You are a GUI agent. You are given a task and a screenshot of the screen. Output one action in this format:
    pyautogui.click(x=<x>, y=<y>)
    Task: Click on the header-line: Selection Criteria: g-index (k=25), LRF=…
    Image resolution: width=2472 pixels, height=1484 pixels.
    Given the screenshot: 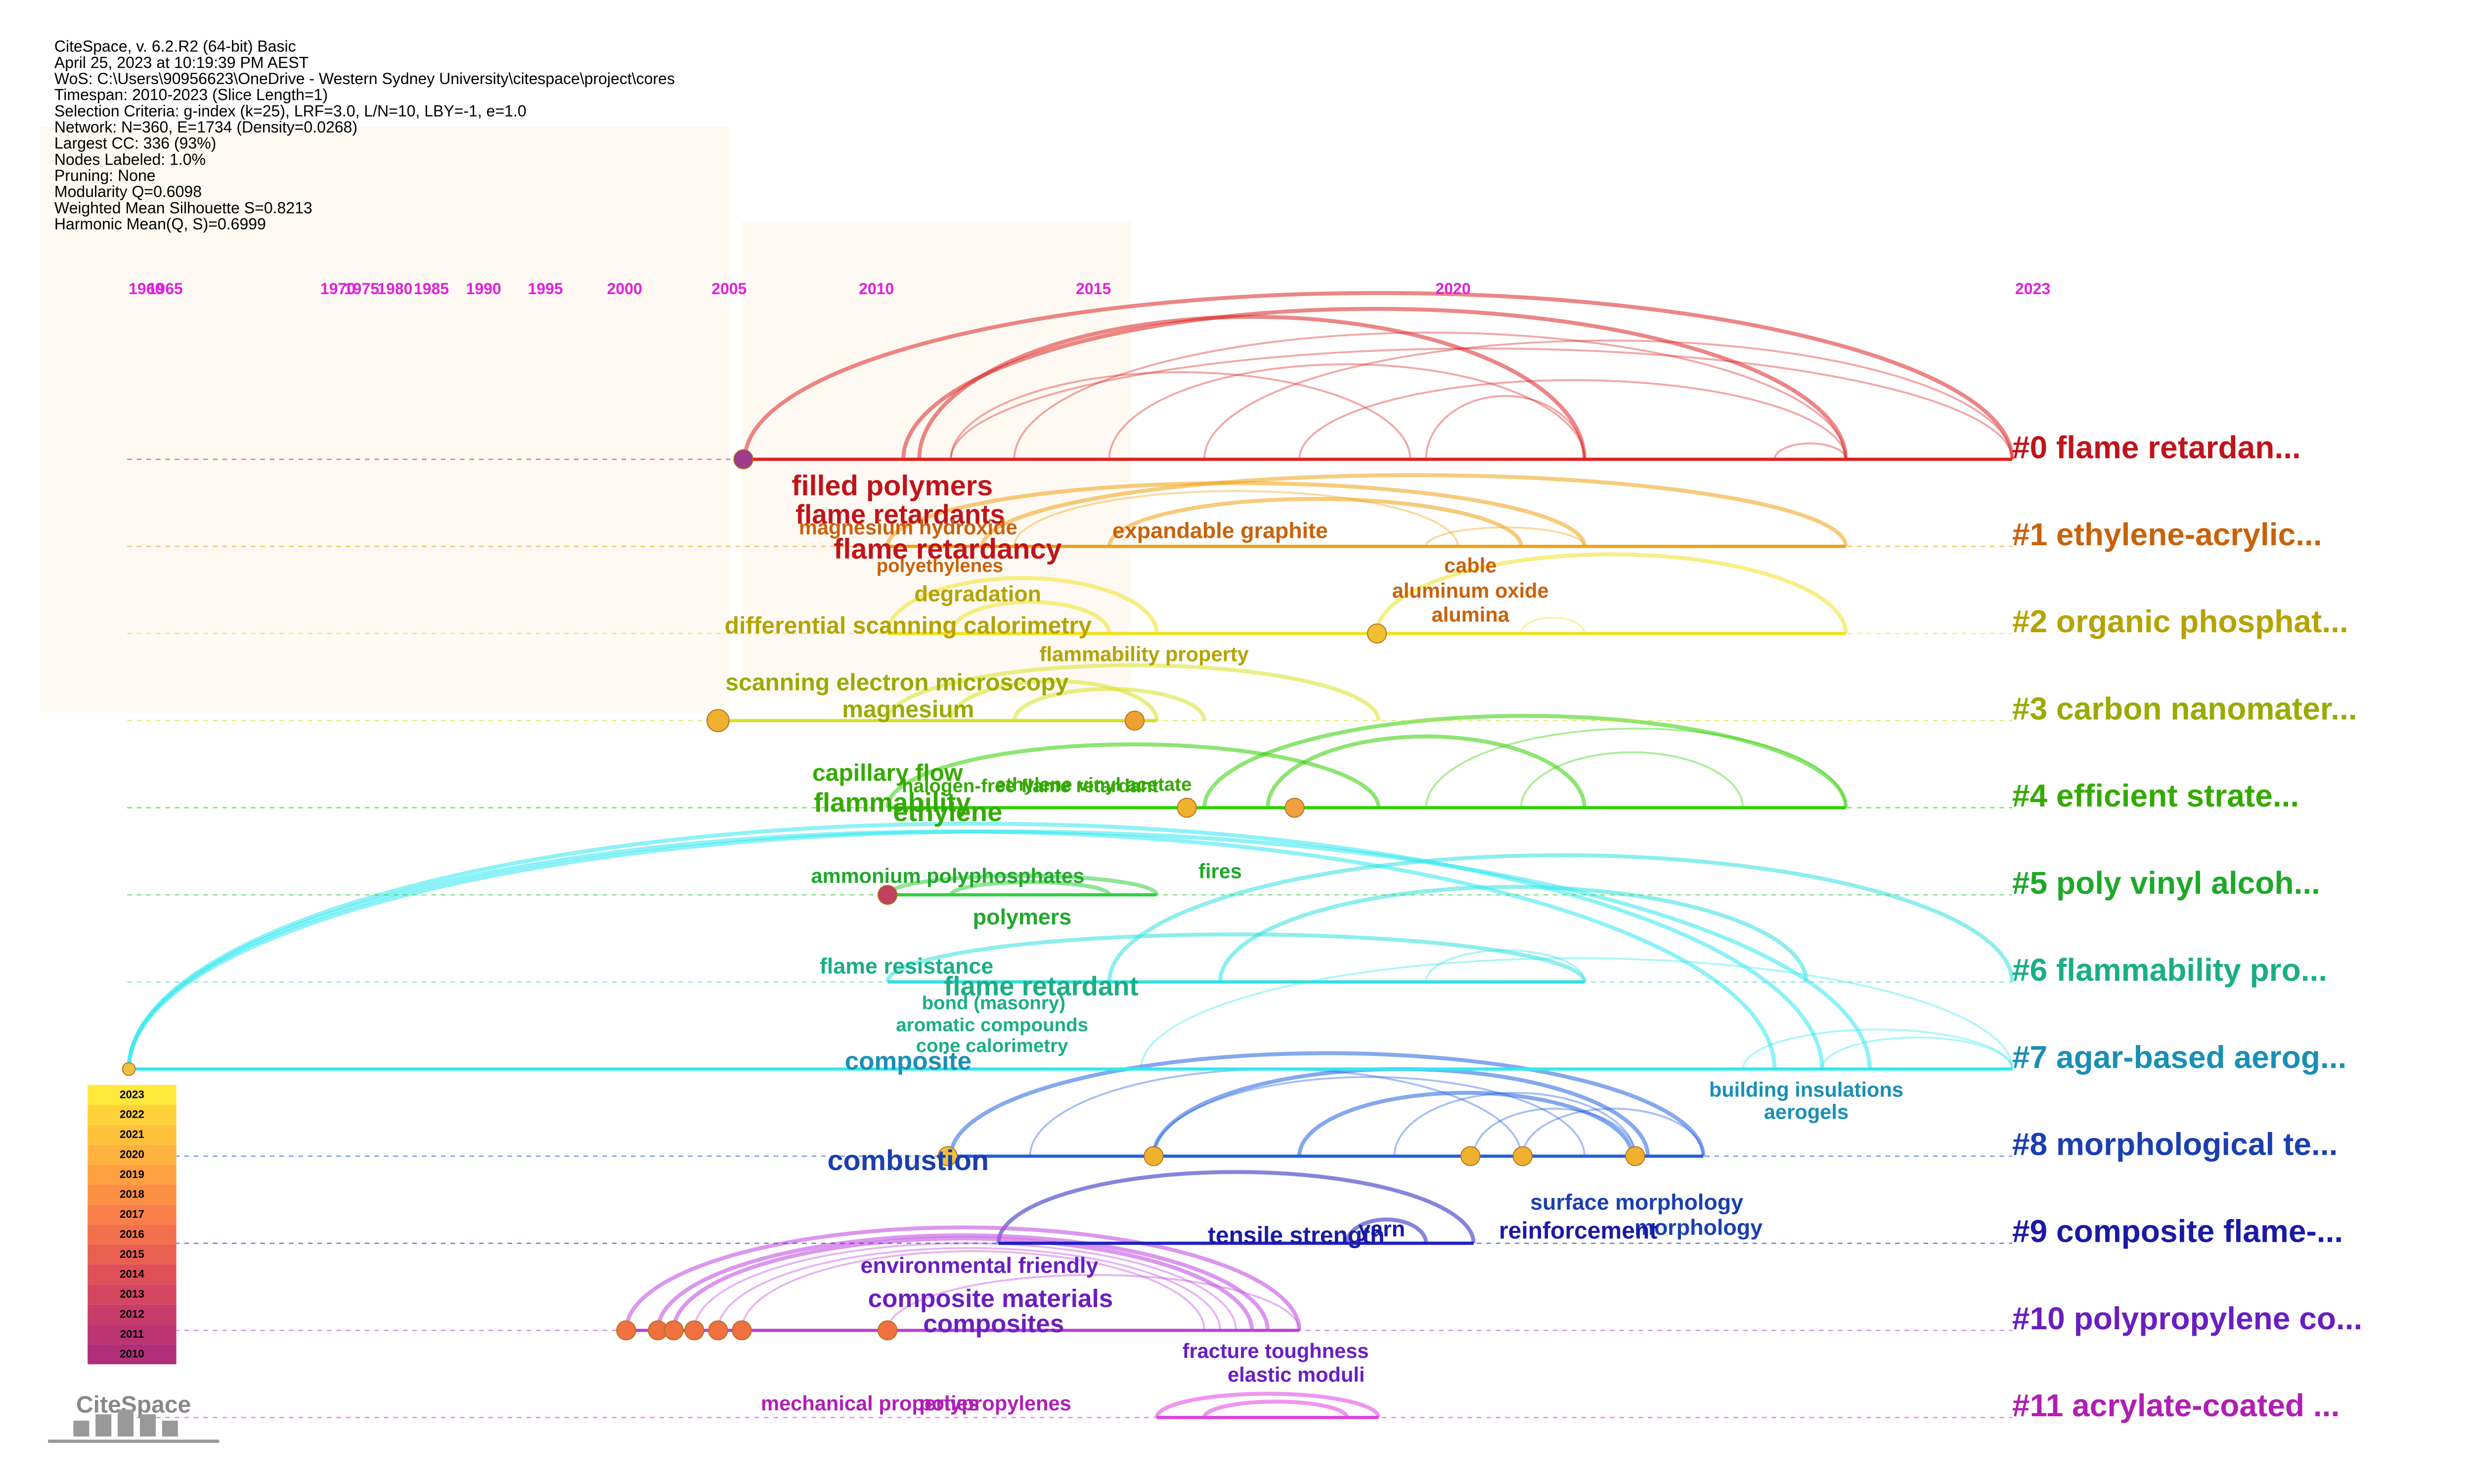 What is the action you would take?
    pyautogui.click(x=290, y=111)
    